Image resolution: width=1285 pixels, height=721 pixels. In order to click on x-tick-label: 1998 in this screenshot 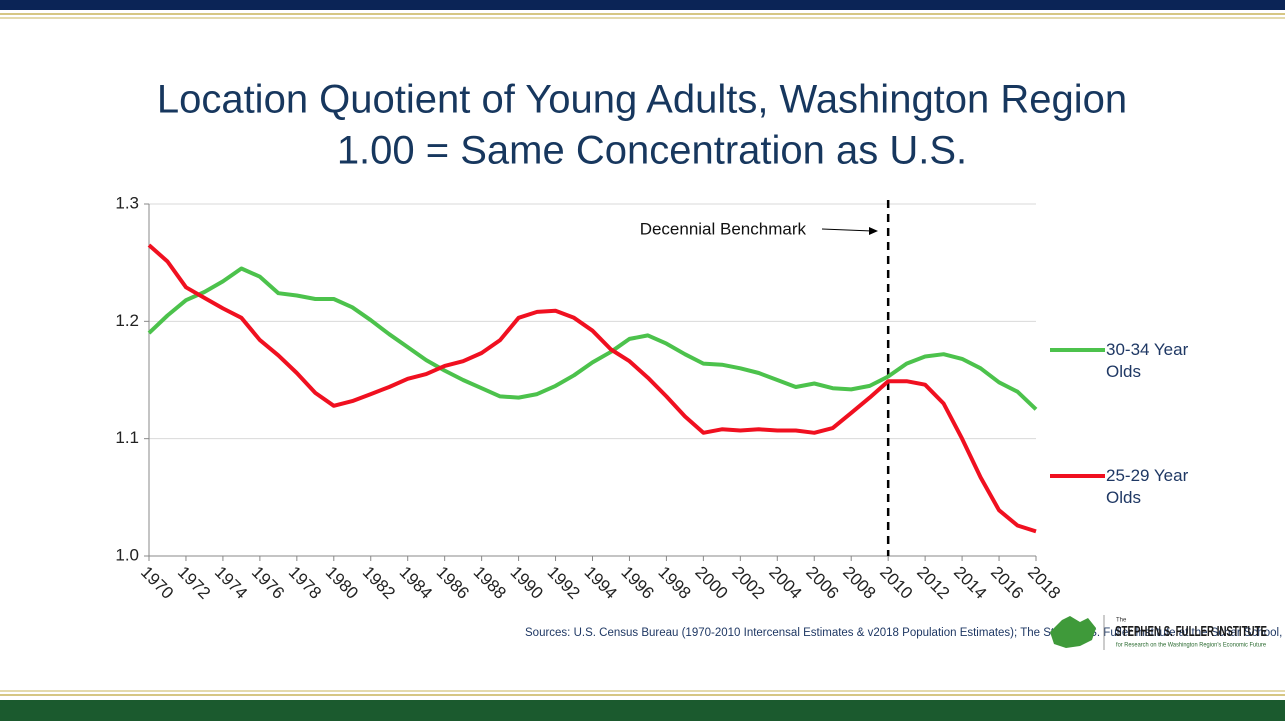, I will do `click(674, 583)`.